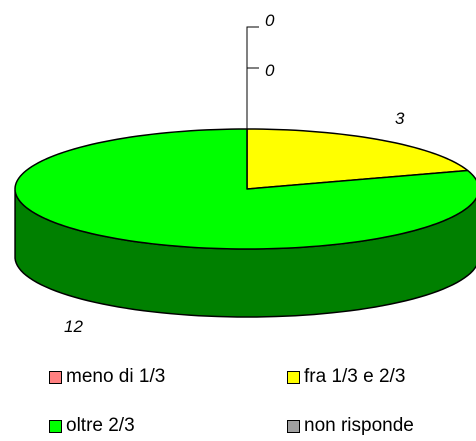 Image resolution: width=476 pixels, height=441 pixels. Describe the element at coordinates (270, 20) in the screenshot. I see `data-label-meno-di-1-3: 0` at that location.